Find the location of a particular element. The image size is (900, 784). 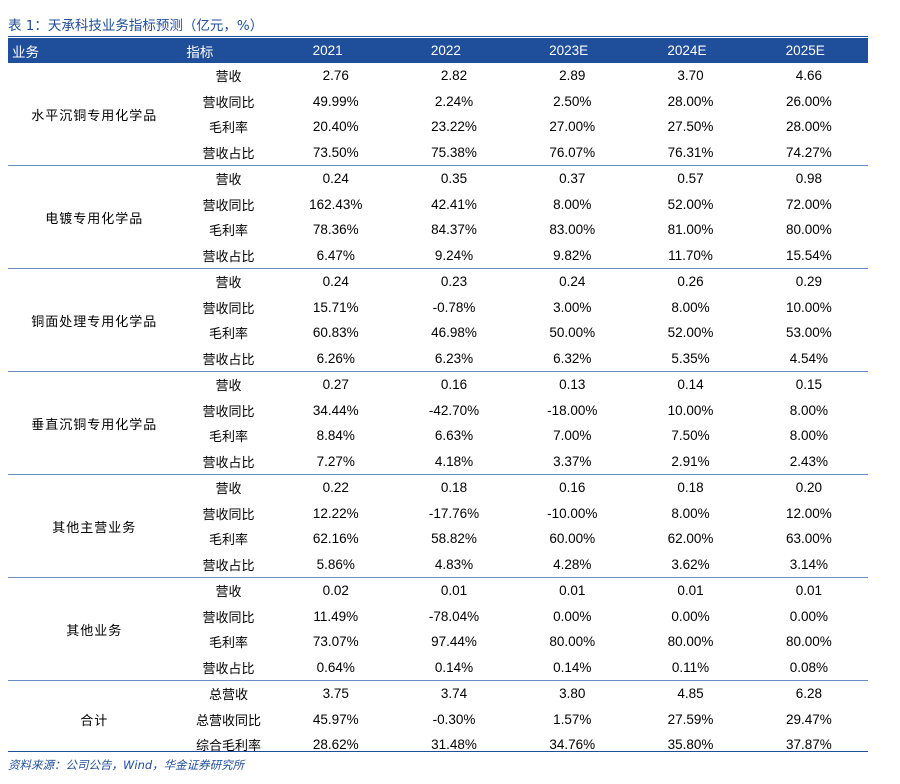

value-cell: 3.14% is located at coordinates (808, 564).